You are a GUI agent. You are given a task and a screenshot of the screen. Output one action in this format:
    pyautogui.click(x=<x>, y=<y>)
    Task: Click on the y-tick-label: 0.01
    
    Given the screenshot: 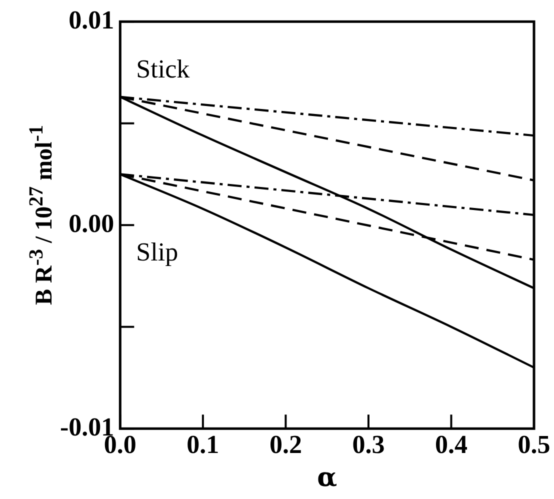 What is the action you would take?
    pyautogui.click(x=91, y=19)
    